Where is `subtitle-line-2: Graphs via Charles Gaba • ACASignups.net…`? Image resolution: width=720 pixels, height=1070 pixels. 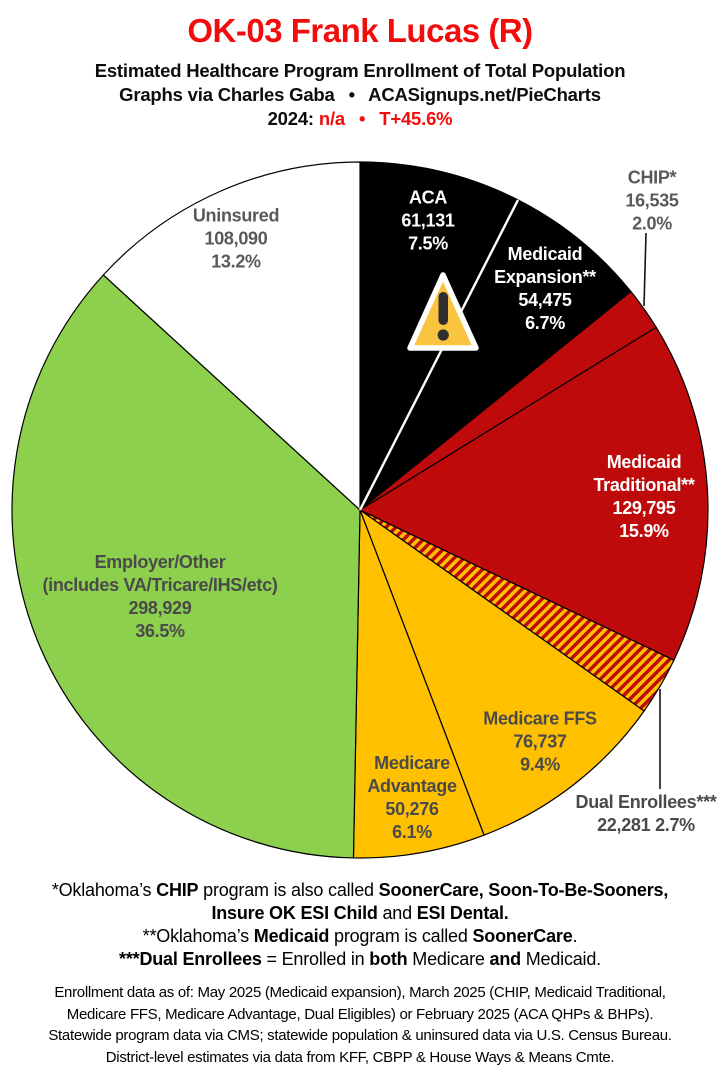
subtitle-line-2: Graphs via Charles Gaba • ACASignups.net… is located at coordinates (360, 94).